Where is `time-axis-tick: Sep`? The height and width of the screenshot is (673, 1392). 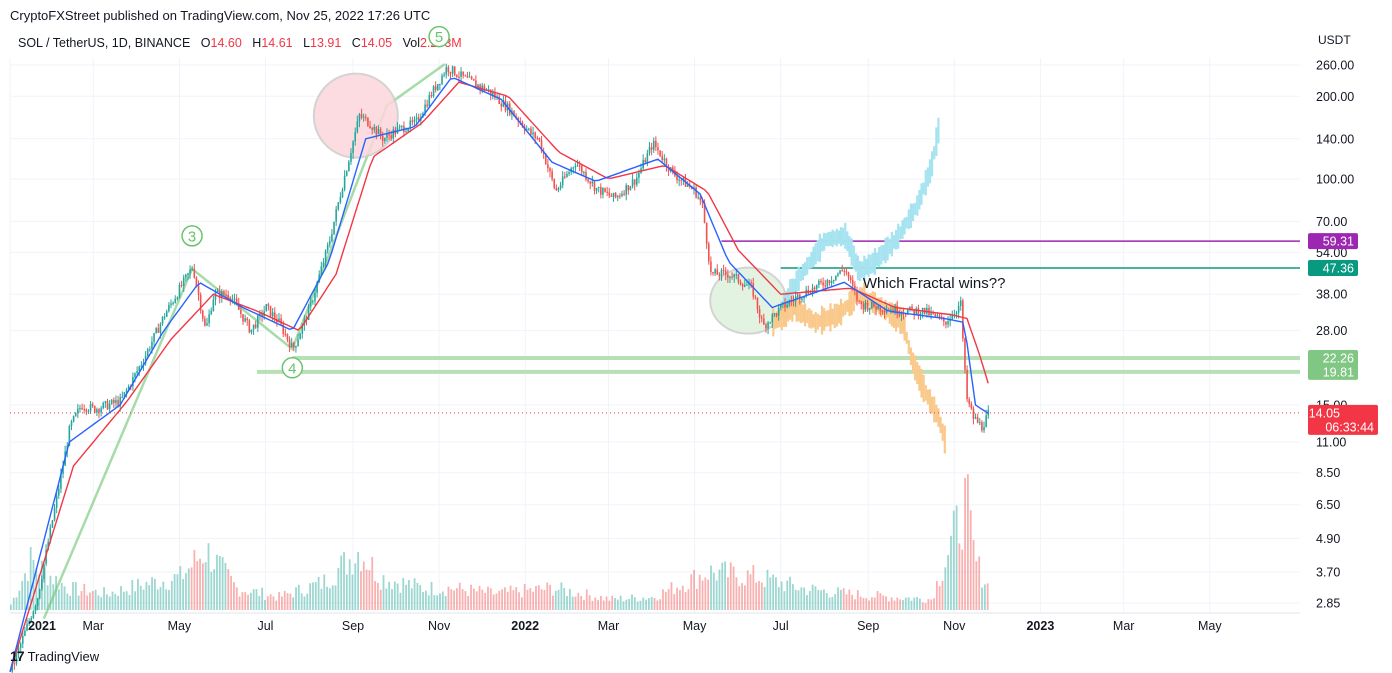
time-axis-tick: Sep is located at coordinates (868, 626).